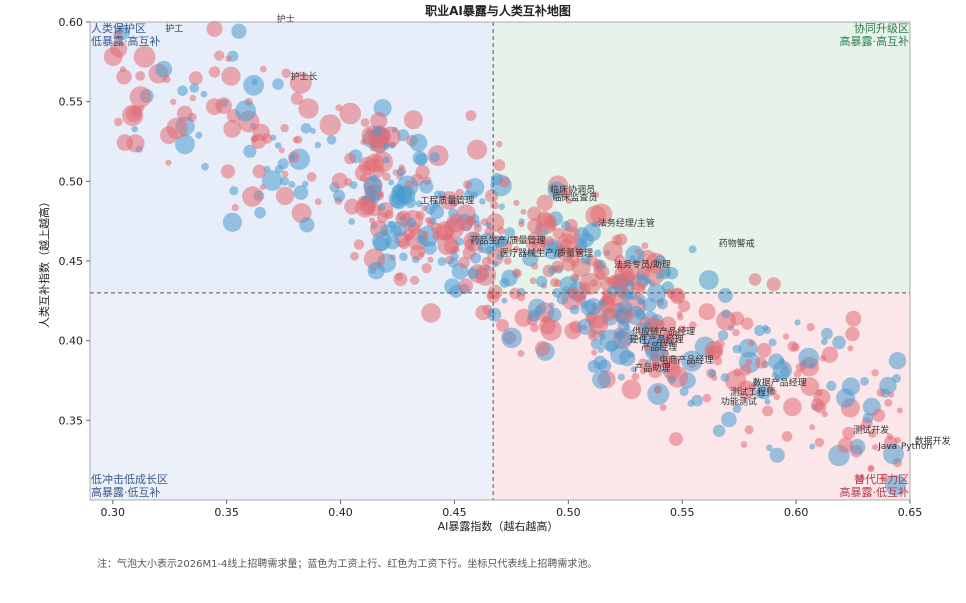 This screenshot has width=966, height=603. What do you see at coordinates (796, 512) in the screenshot?
I see `x-tick-label: 0.60` at bounding box center [796, 512].